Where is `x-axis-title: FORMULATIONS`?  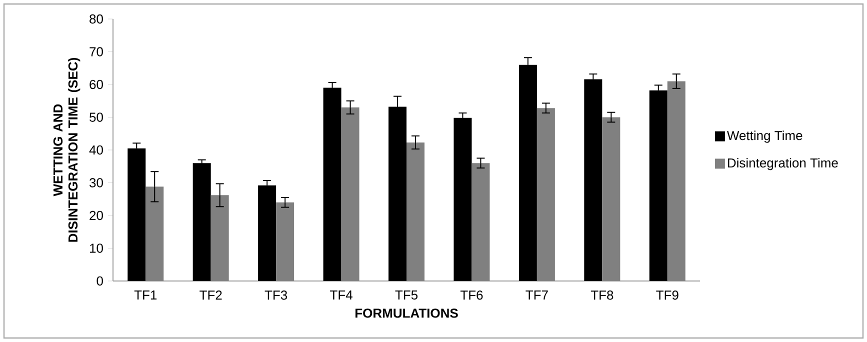 x-axis-title: FORMULATIONS is located at coordinates (406, 313).